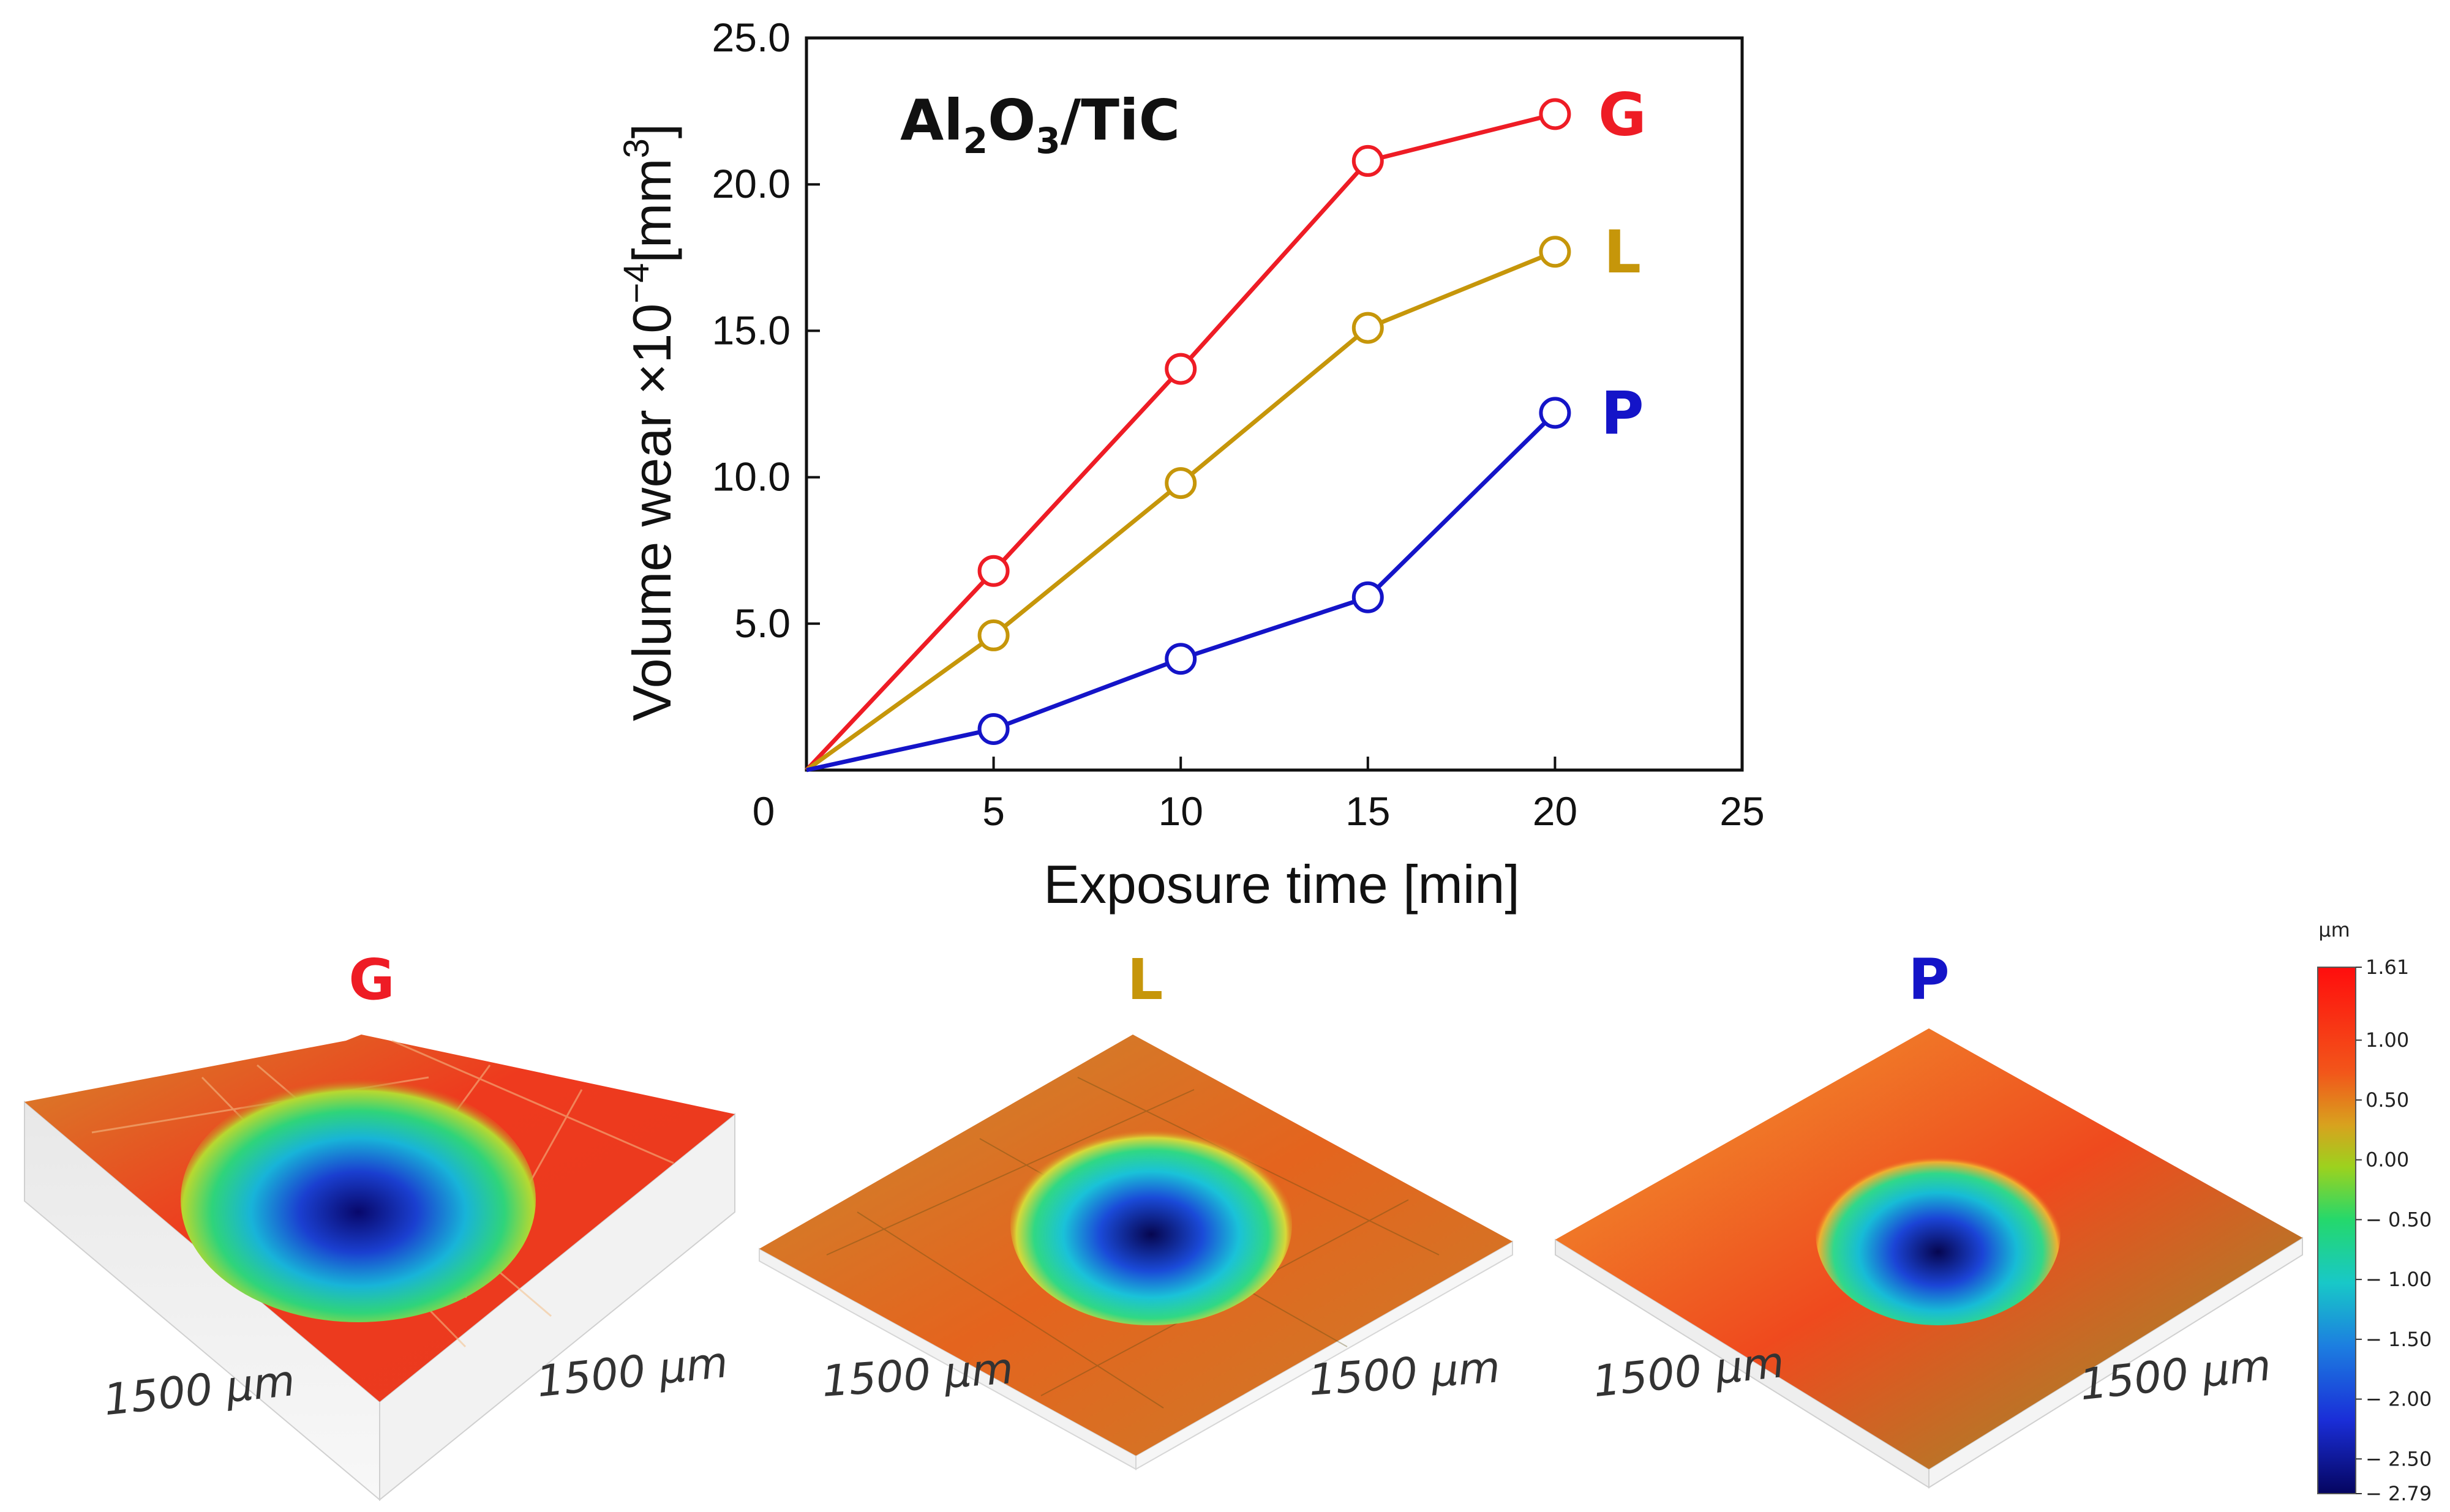 Image resolution: width=2450 pixels, height=1512 pixels. What do you see at coordinates (2398, 1458) in the screenshot?
I see `colorbar-tick-label: − 2.50` at bounding box center [2398, 1458].